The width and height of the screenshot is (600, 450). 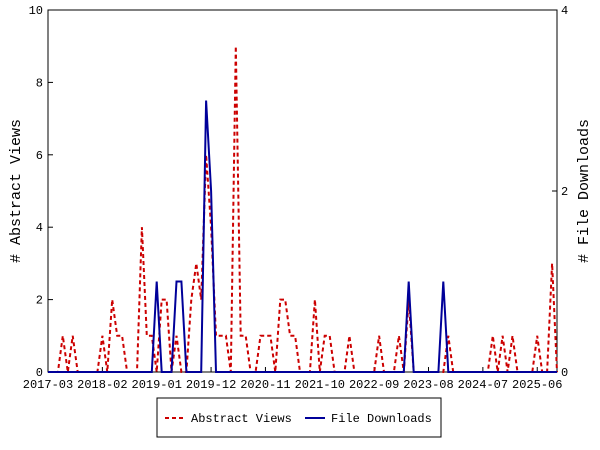 I want to click on y-tick-label: 8, so click(x=39, y=83).